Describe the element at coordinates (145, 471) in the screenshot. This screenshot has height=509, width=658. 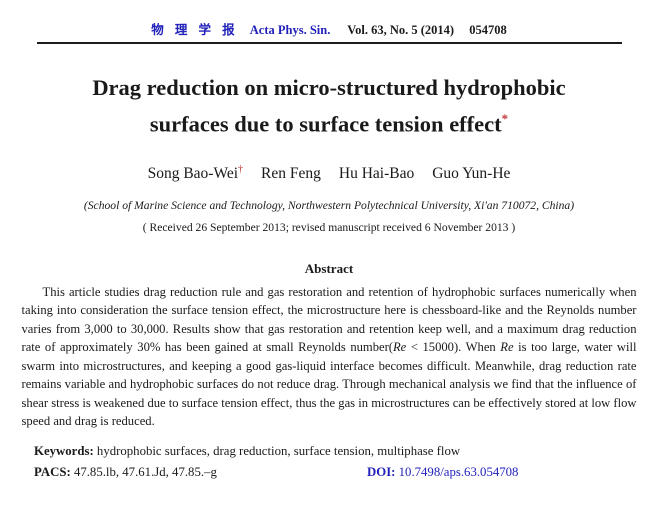
I see `pacs-value: 47.85.lb, 47.61.Jd, 47.85.–g` at that location.